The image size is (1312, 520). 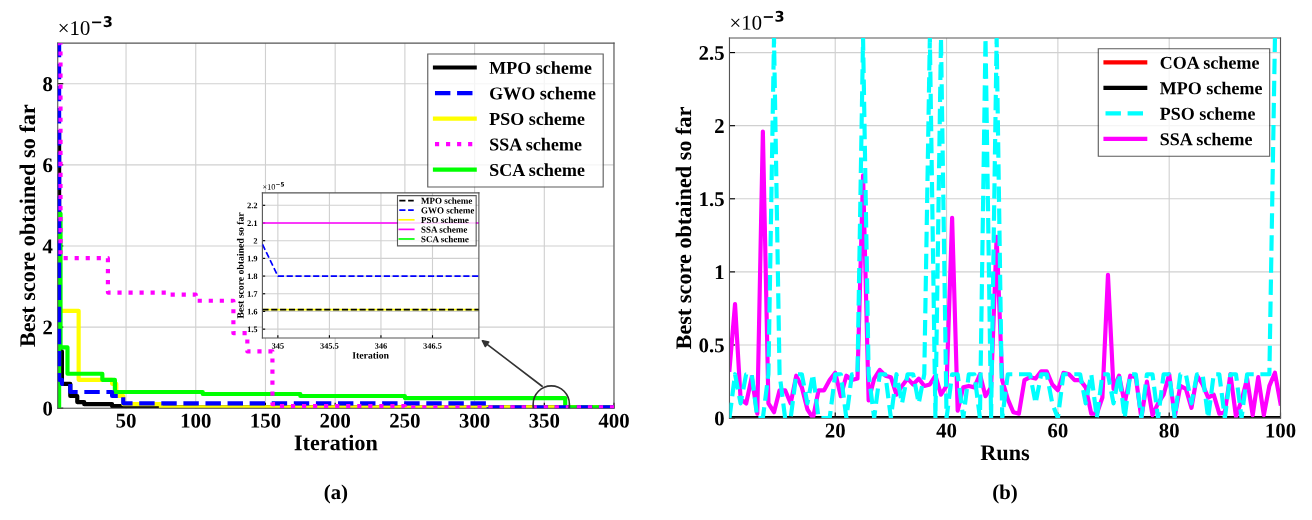 I want to click on y-tick-label: 0.5, so click(x=711, y=345).